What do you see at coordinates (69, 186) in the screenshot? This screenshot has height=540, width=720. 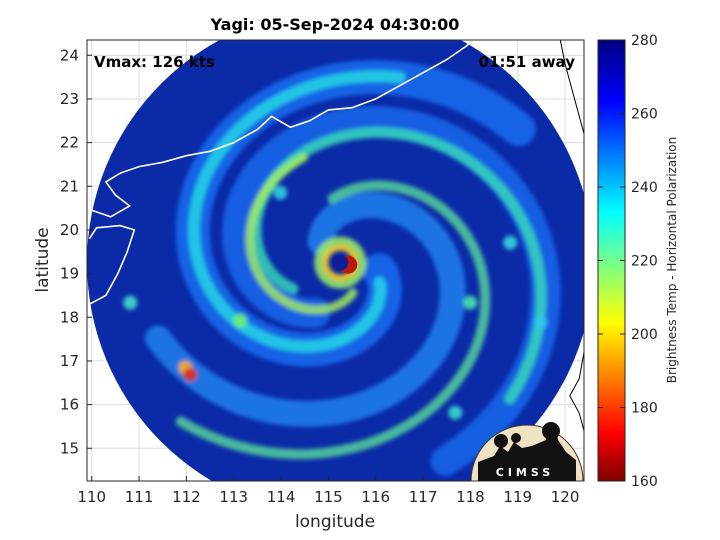 I see `y-tick-label: 21` at bounding box center [69, 186].